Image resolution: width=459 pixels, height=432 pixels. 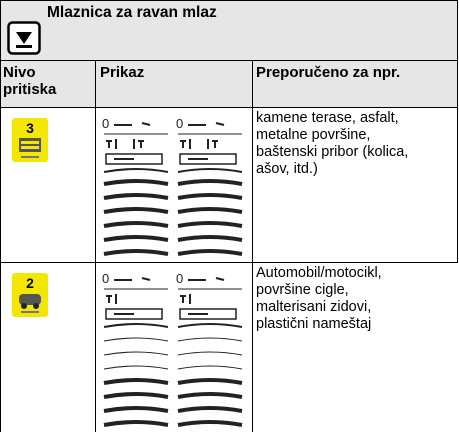 What do you see at coordinates (132, 12) in the screenshot?
I see `title: Mlaznica za ravan mlaz` at bounding box center [132, 12].